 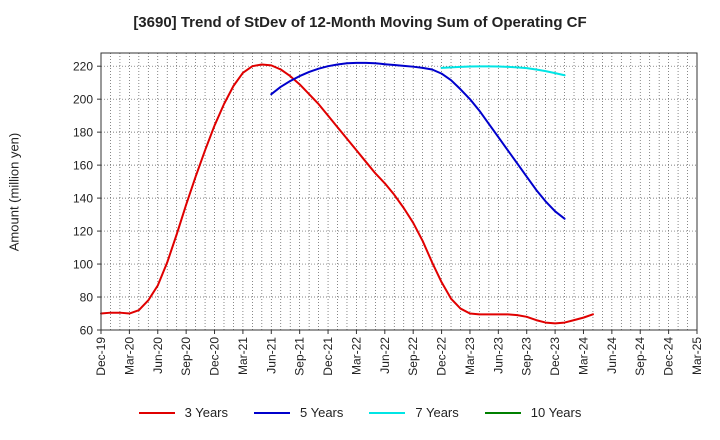 I want to click on series-line-5-years, so click(x=418, y=140).